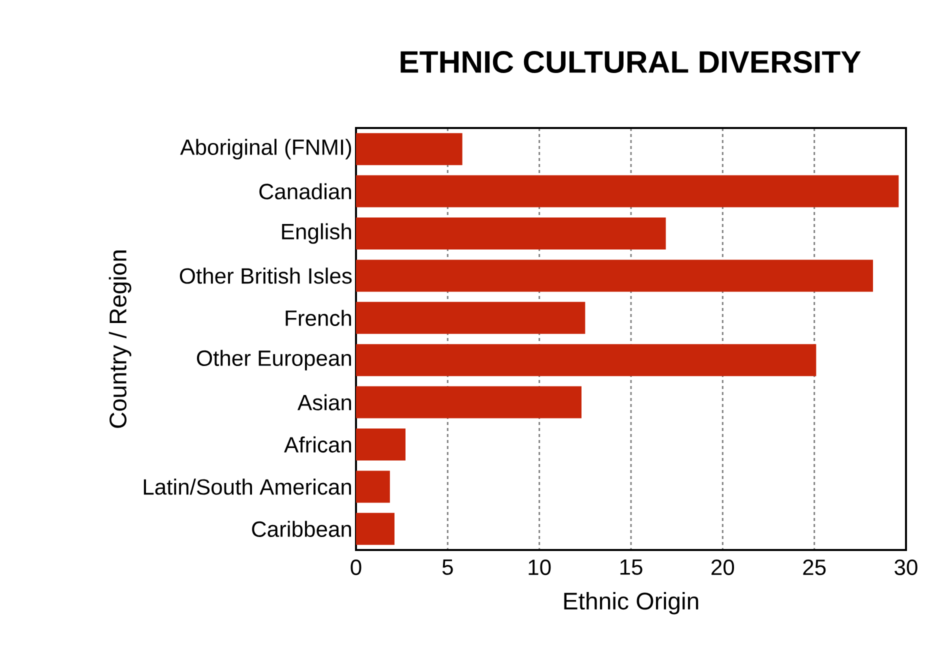 Image resolution: width=943 pixels, height=662 pixels. I want to click on y-tick-label: English, so click(317, 233).